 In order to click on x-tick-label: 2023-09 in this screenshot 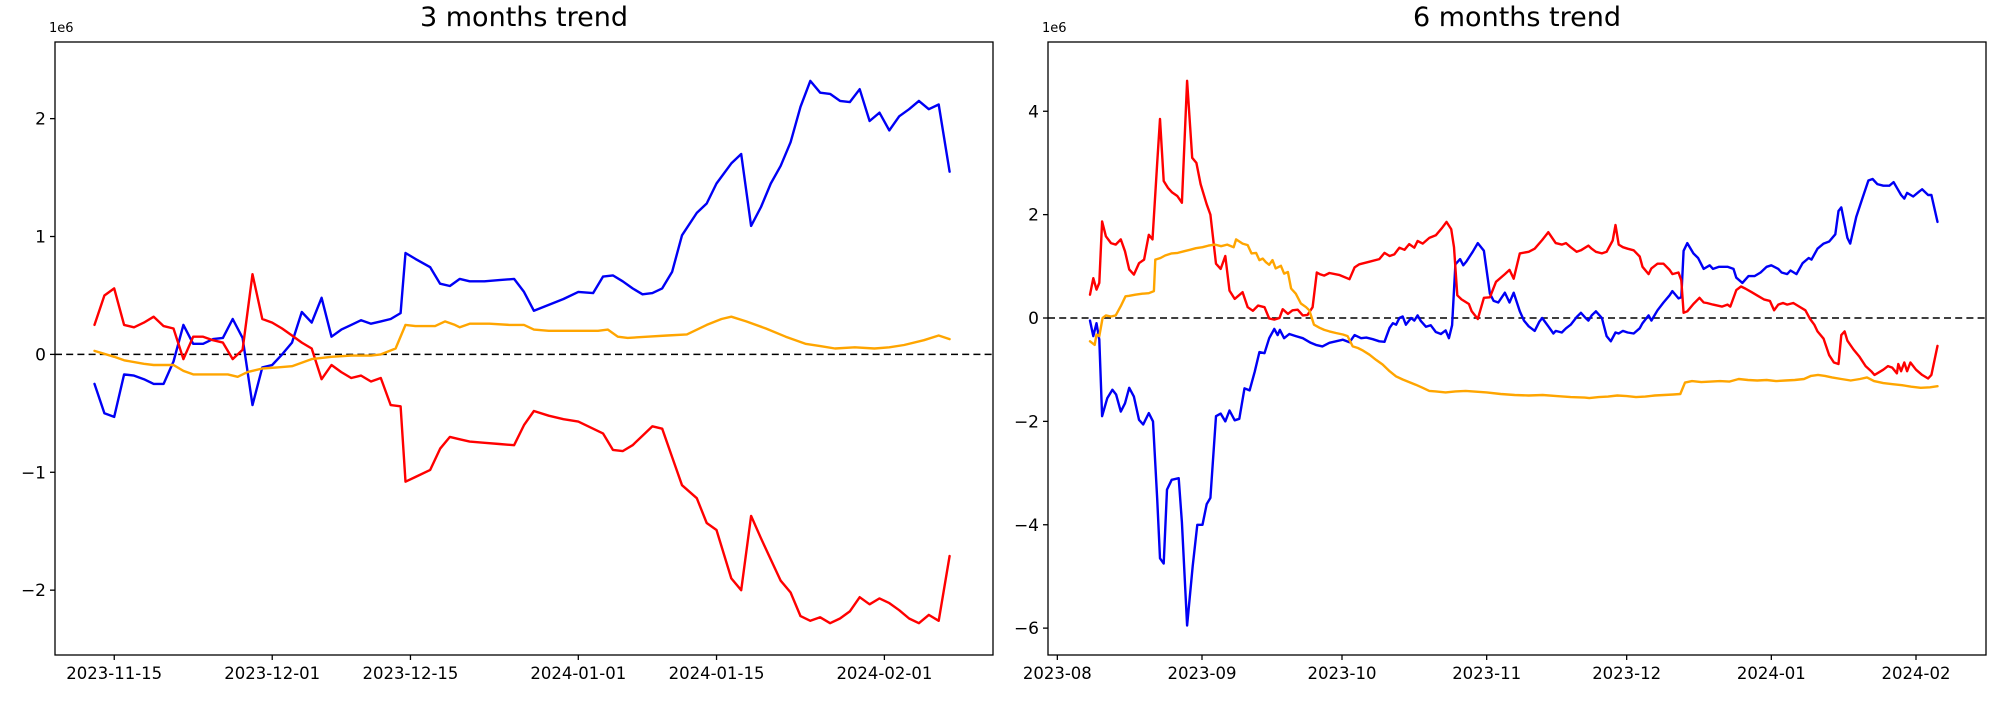, I will do `click(1202, 673)`.